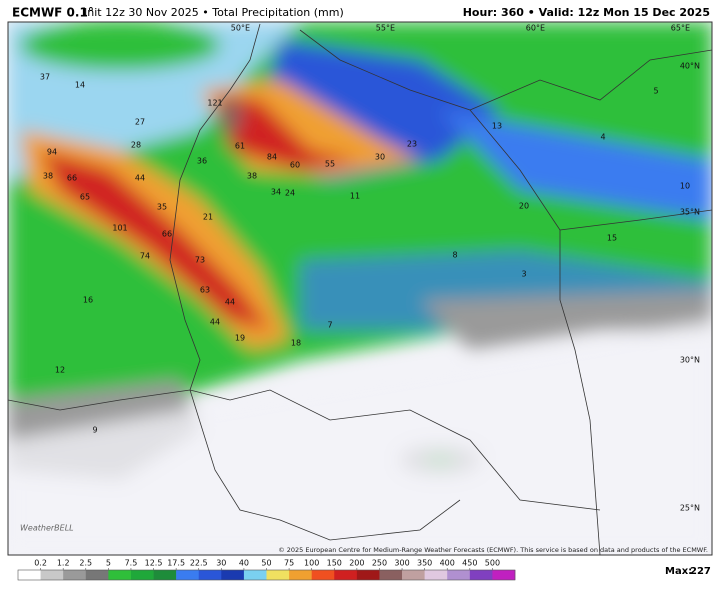 This screenshot has width=720, height=595. I want to click on grid-label: 50°E, so click(240, 28).